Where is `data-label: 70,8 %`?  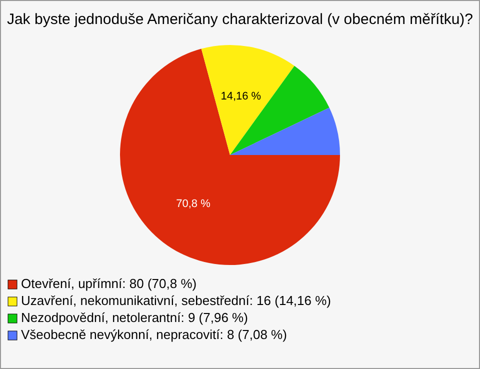 data-label: 70,8 % is located at coordinates (193, 204).